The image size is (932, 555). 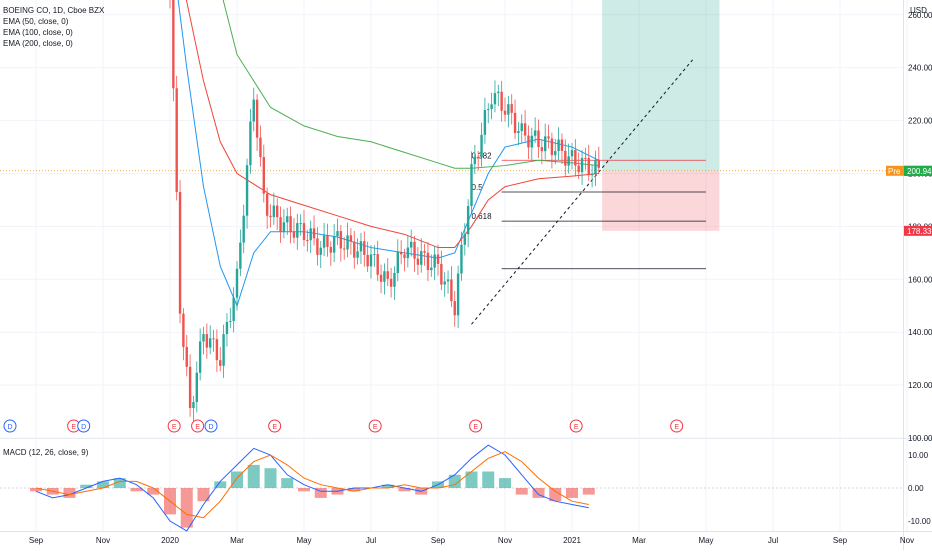 I want to click on x-tick-label: May, so click(x=303, y=540).